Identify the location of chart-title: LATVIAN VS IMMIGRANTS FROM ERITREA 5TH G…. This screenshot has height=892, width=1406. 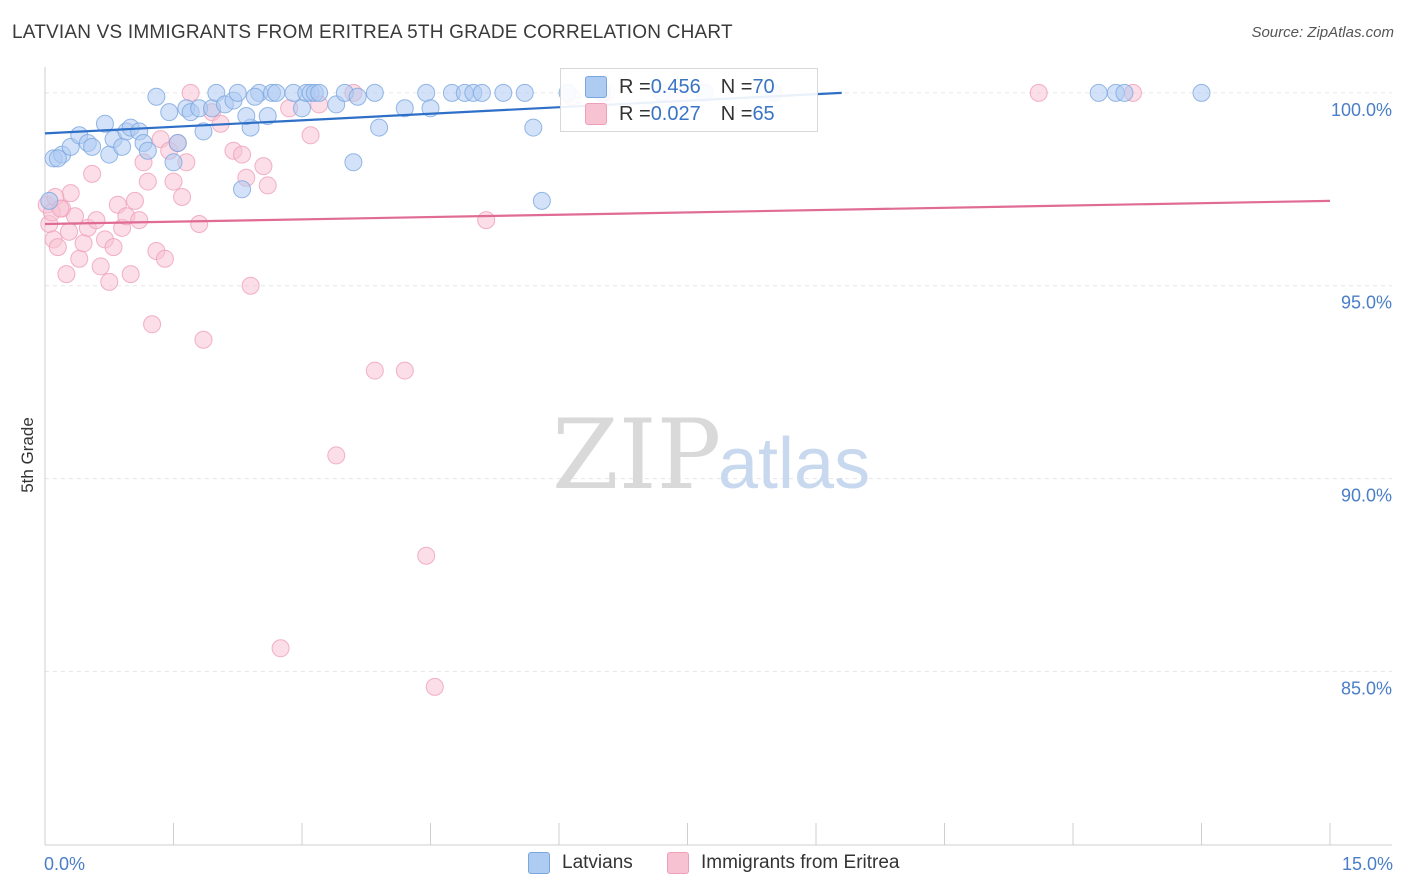
(372, 32).